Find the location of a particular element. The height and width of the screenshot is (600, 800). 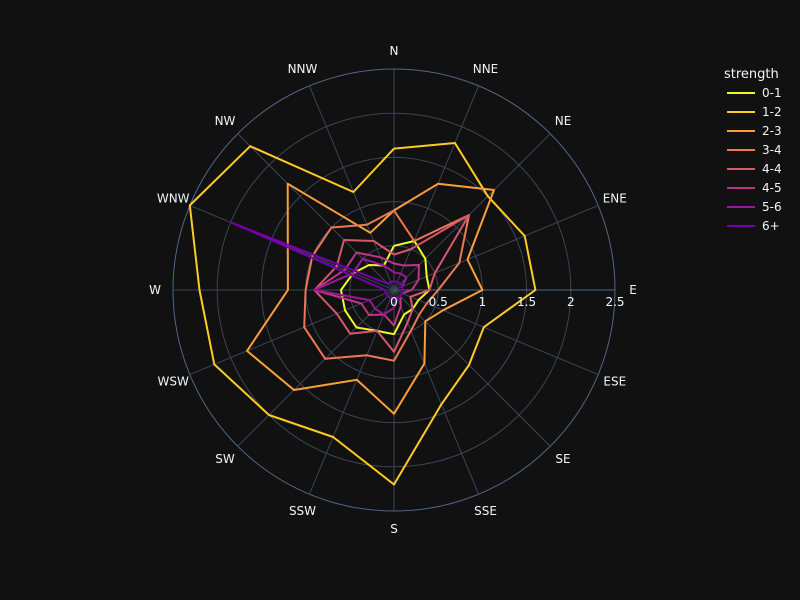

direction-label: NE is located at coordinates (563, 121).